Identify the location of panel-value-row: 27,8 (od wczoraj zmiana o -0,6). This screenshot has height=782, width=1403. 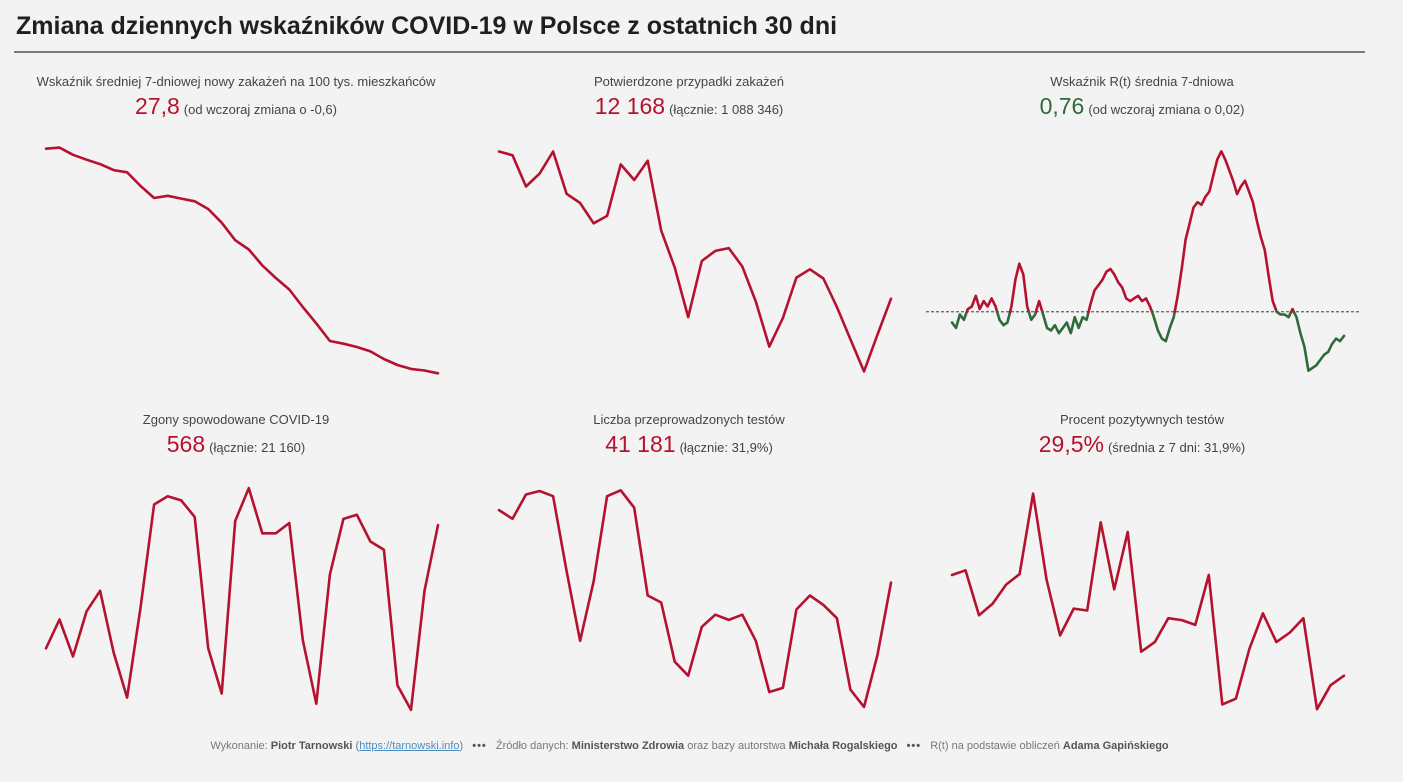
(236, 108).